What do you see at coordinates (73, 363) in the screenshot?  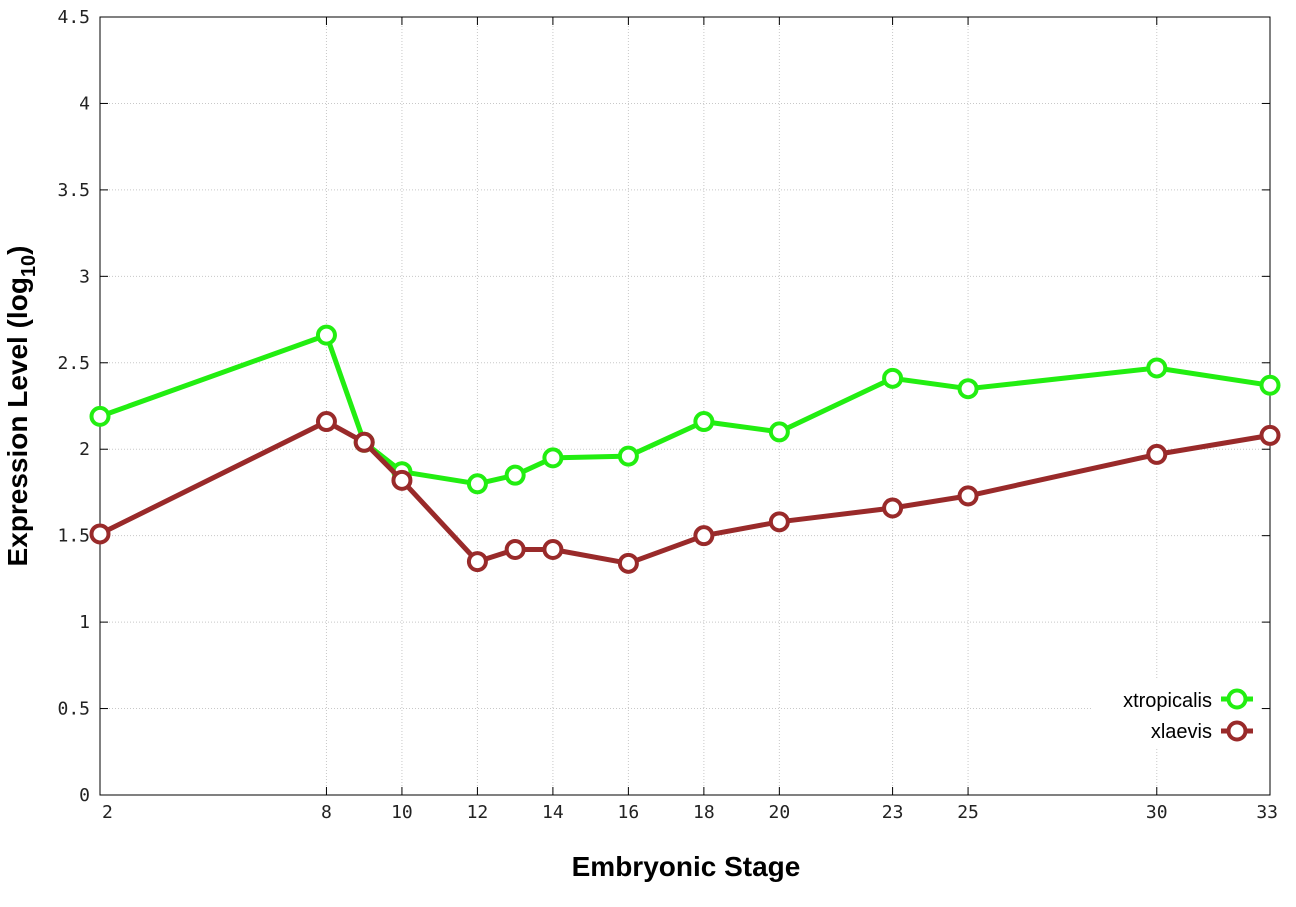 I see `y-tick-label: 2.5` at bounding box center [73, 363].